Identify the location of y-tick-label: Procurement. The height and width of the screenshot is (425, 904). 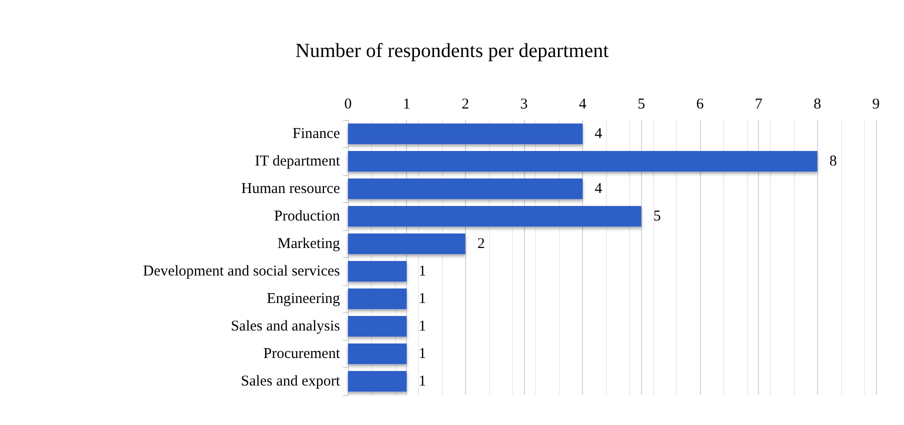
(302, 354).